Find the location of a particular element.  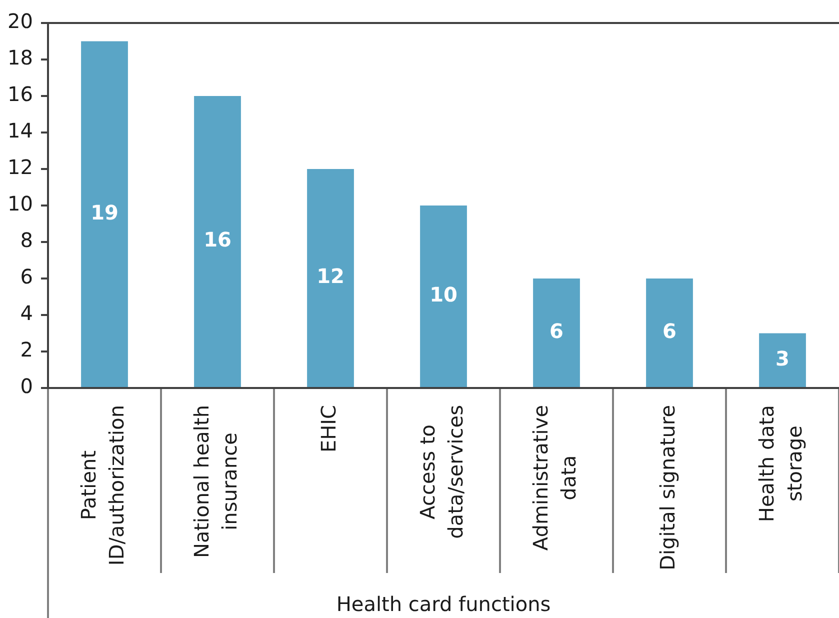

x-tick-label: National health insurance is located at coordinates (216, 481).